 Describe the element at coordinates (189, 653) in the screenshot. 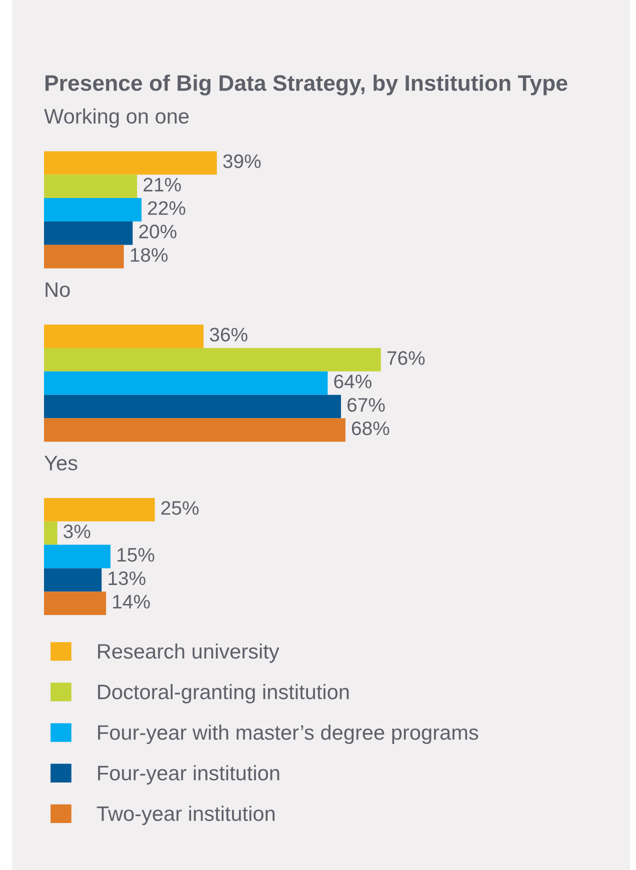

I see `legend-label: Research university` at that location.